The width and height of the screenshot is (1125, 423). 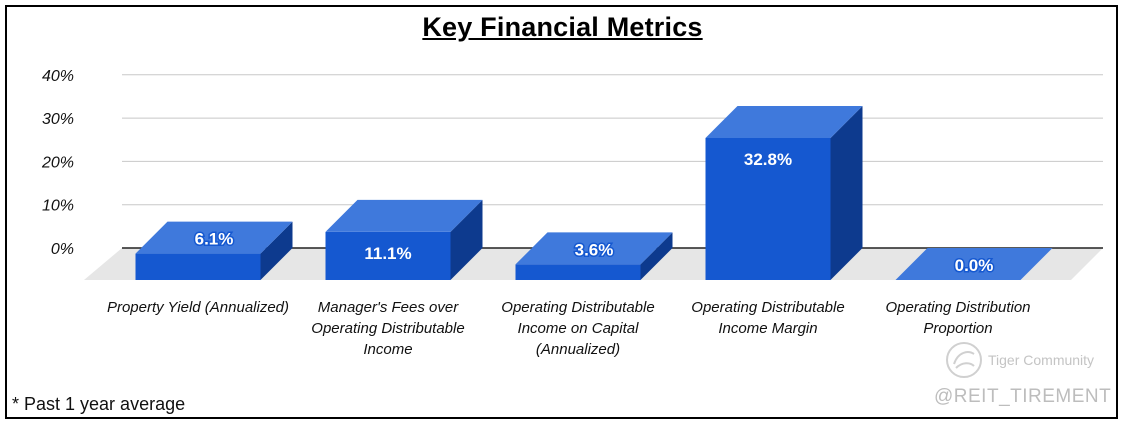 What do you see at coordinates (58, 119) in the screenshot?
I see `y-tick-label: 30%` at bounding box center [58, 119].